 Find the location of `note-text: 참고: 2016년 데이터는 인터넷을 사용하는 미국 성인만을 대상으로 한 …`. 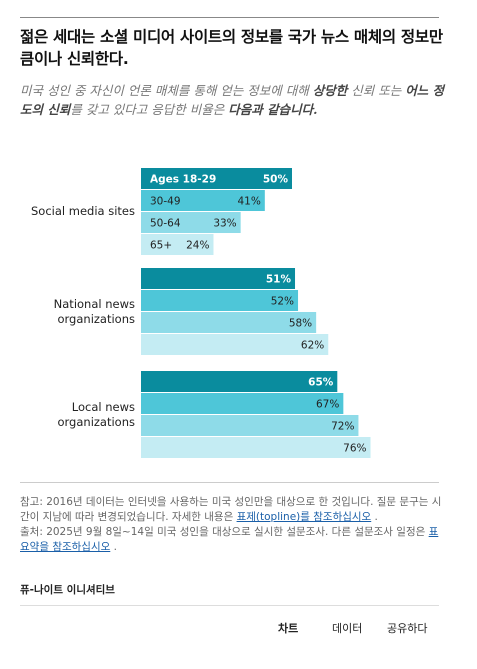

note-text: 참고: 2016년 데이터는 인터넷을 사용하는 미국 성인만을 대상으로 한 … is located at coordinates (231, 509).